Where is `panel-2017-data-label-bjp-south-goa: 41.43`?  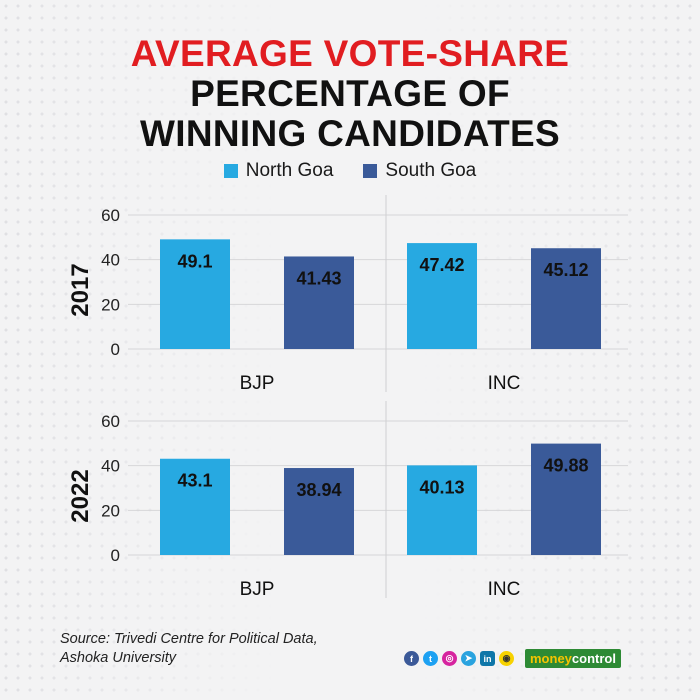 panel-2017-data-label-bjp-south-goa: 41.43 is located at coordinates (318, 278).